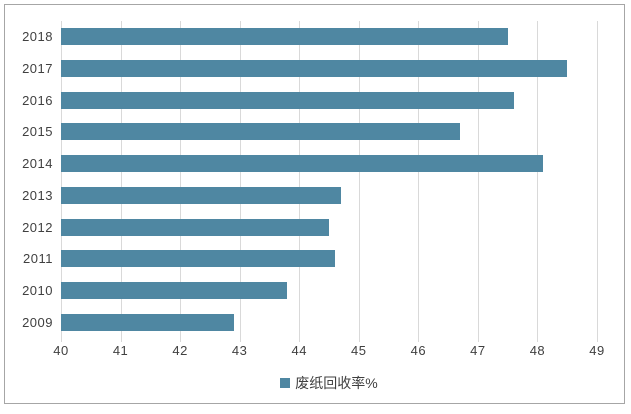 The width and height of the screenshot is (631, 414). What do you see at coordinates (61, 350) in the screenshot?
I see `x-tick-label: 40` at bounding box center [61, 350].